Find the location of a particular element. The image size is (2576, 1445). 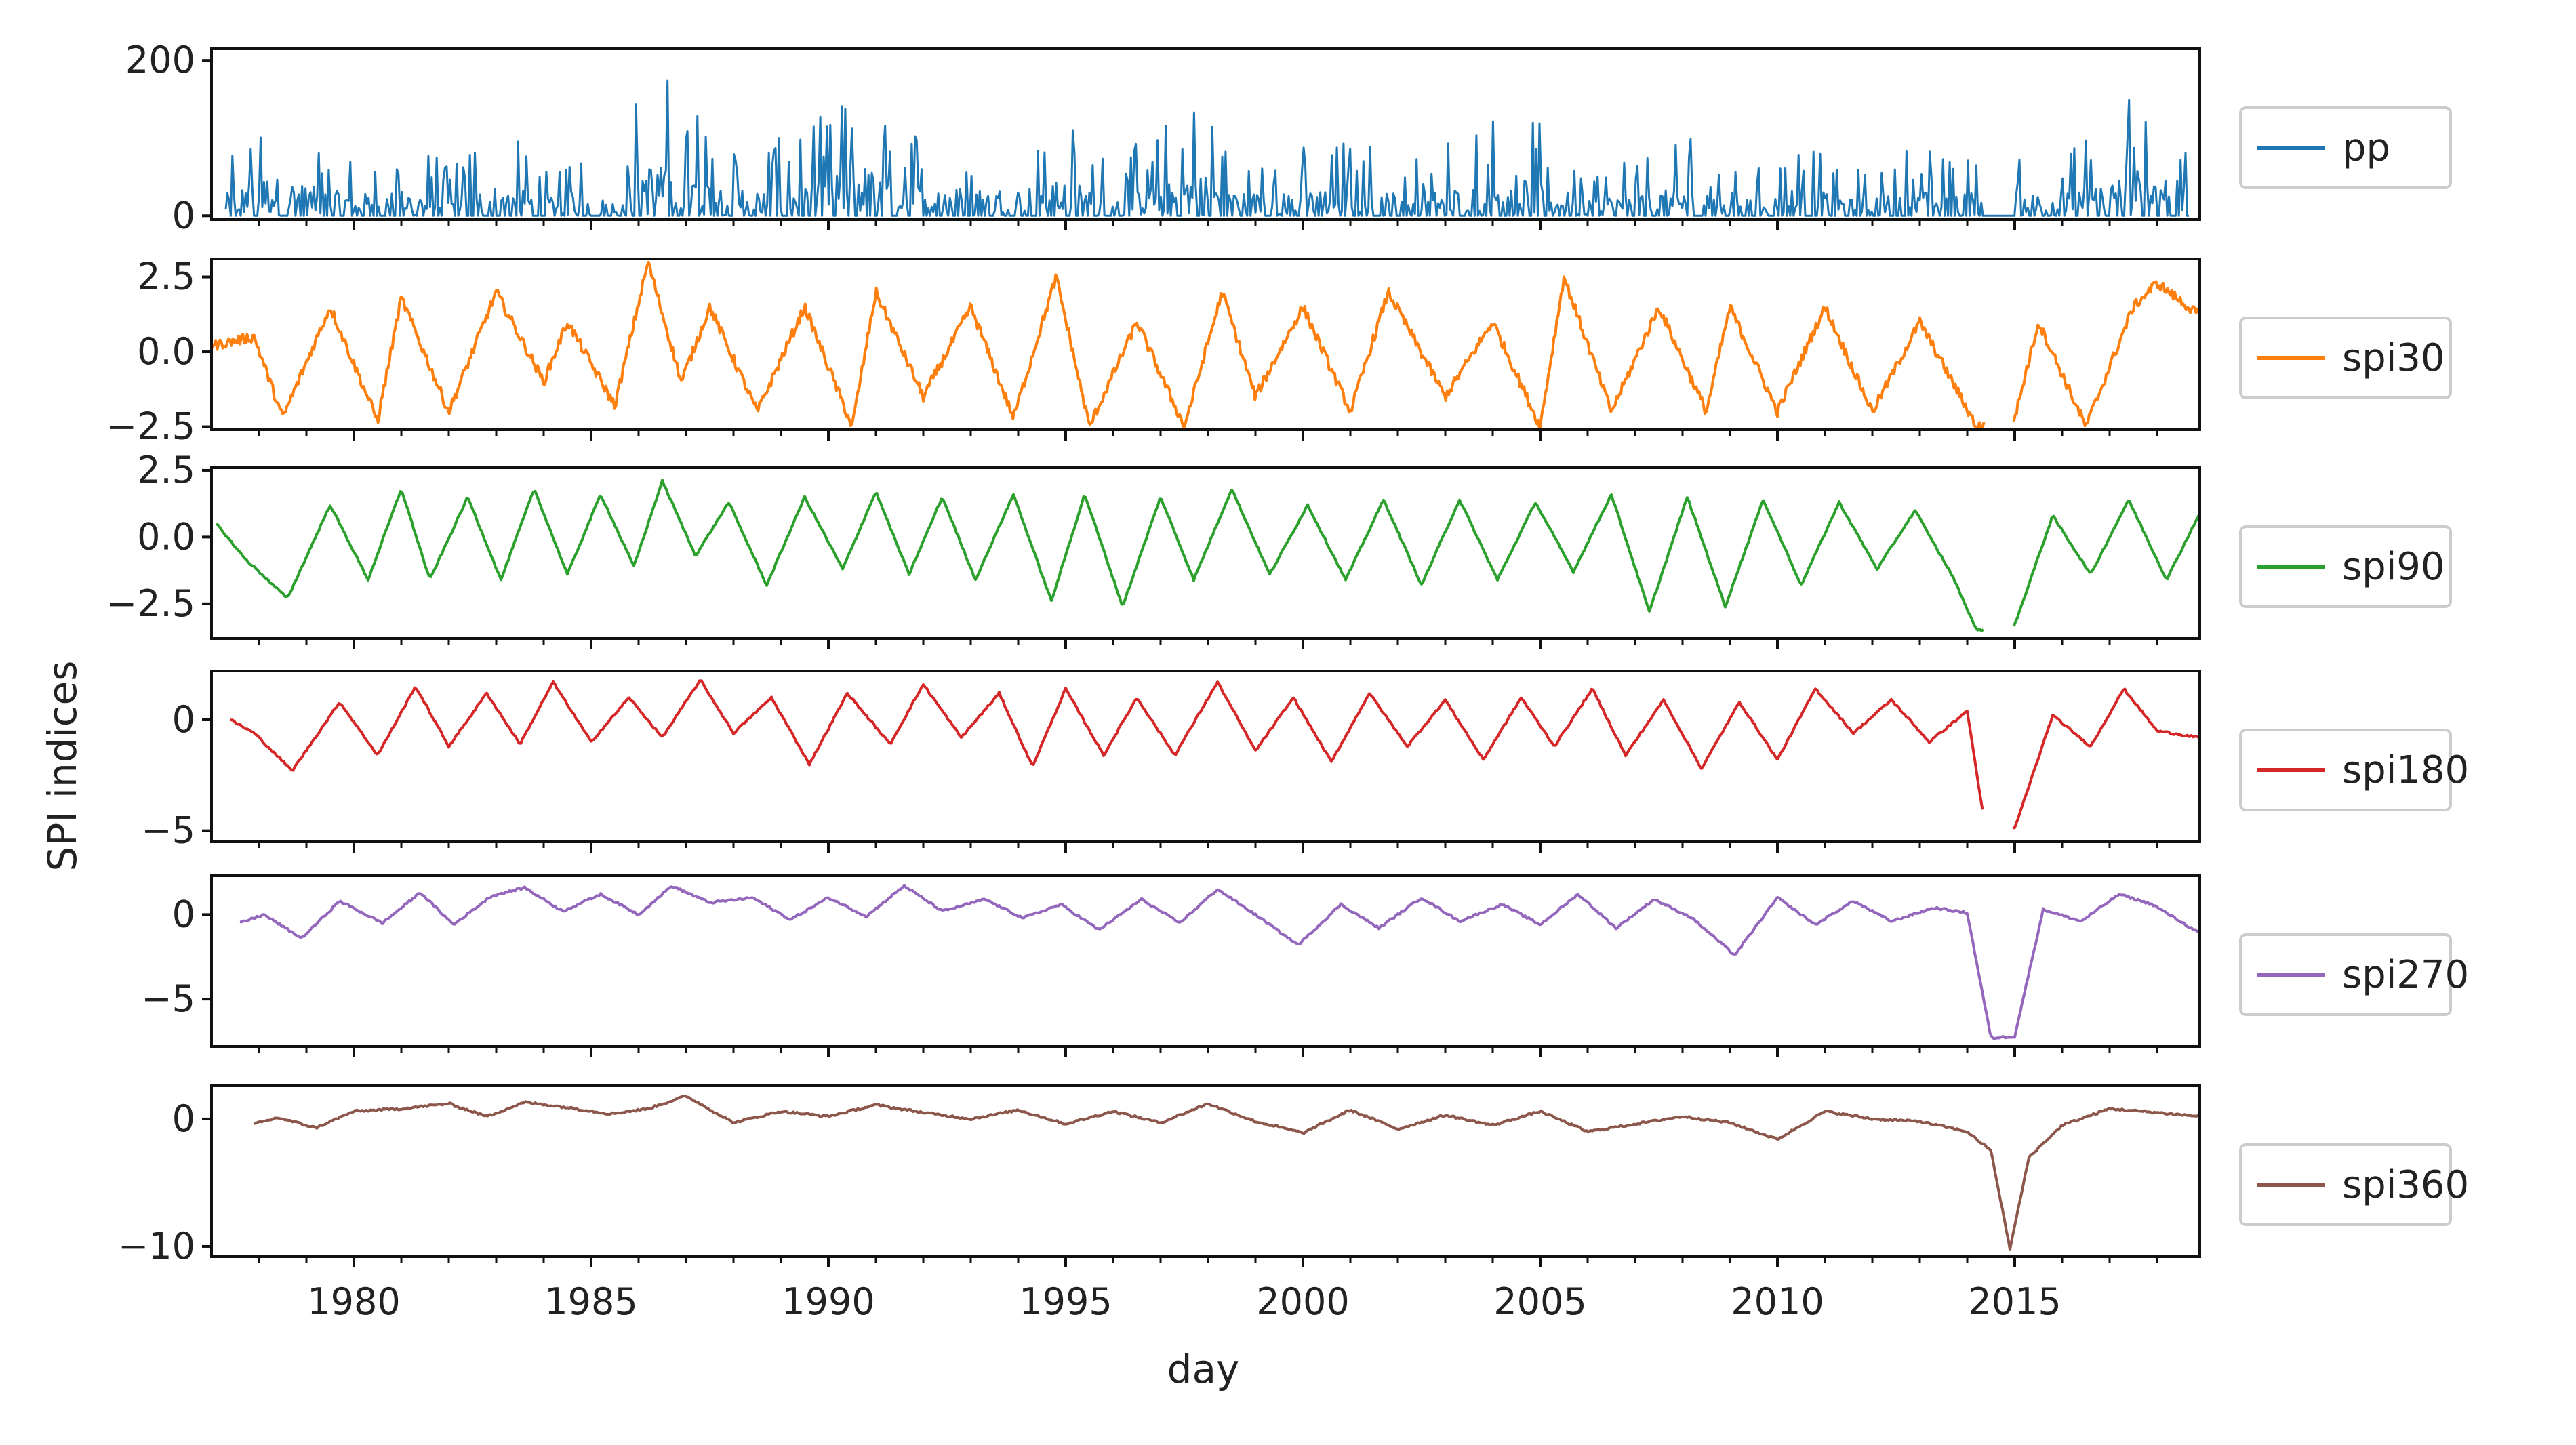

x-axis-label: day is located at coordinates (1203, 1369).